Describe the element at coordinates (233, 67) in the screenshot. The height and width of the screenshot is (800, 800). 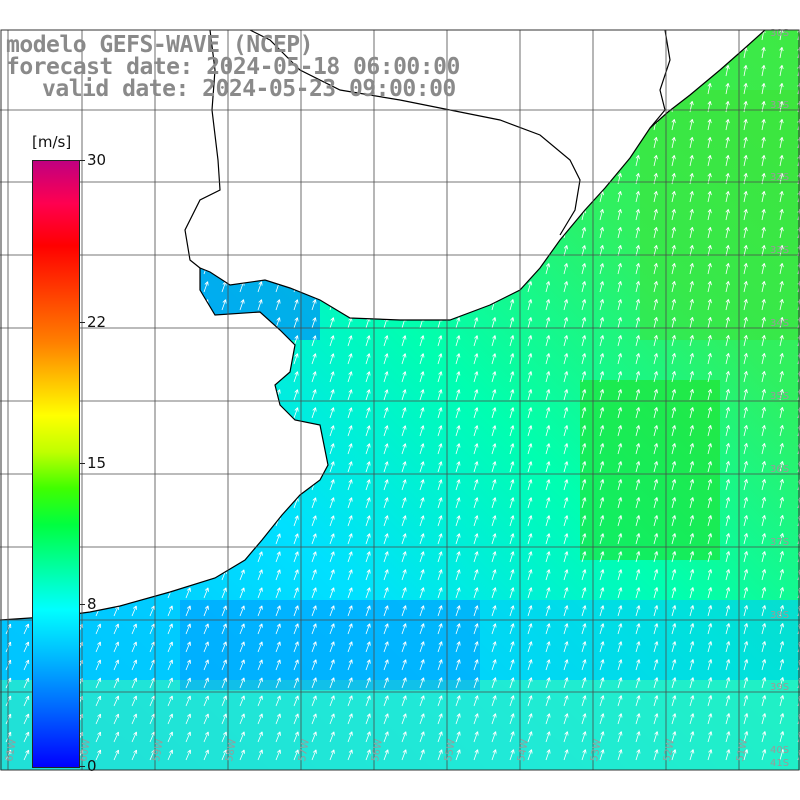
I see `forecast-date: forecast date: 2024-05-18 06:00:00` at that location.